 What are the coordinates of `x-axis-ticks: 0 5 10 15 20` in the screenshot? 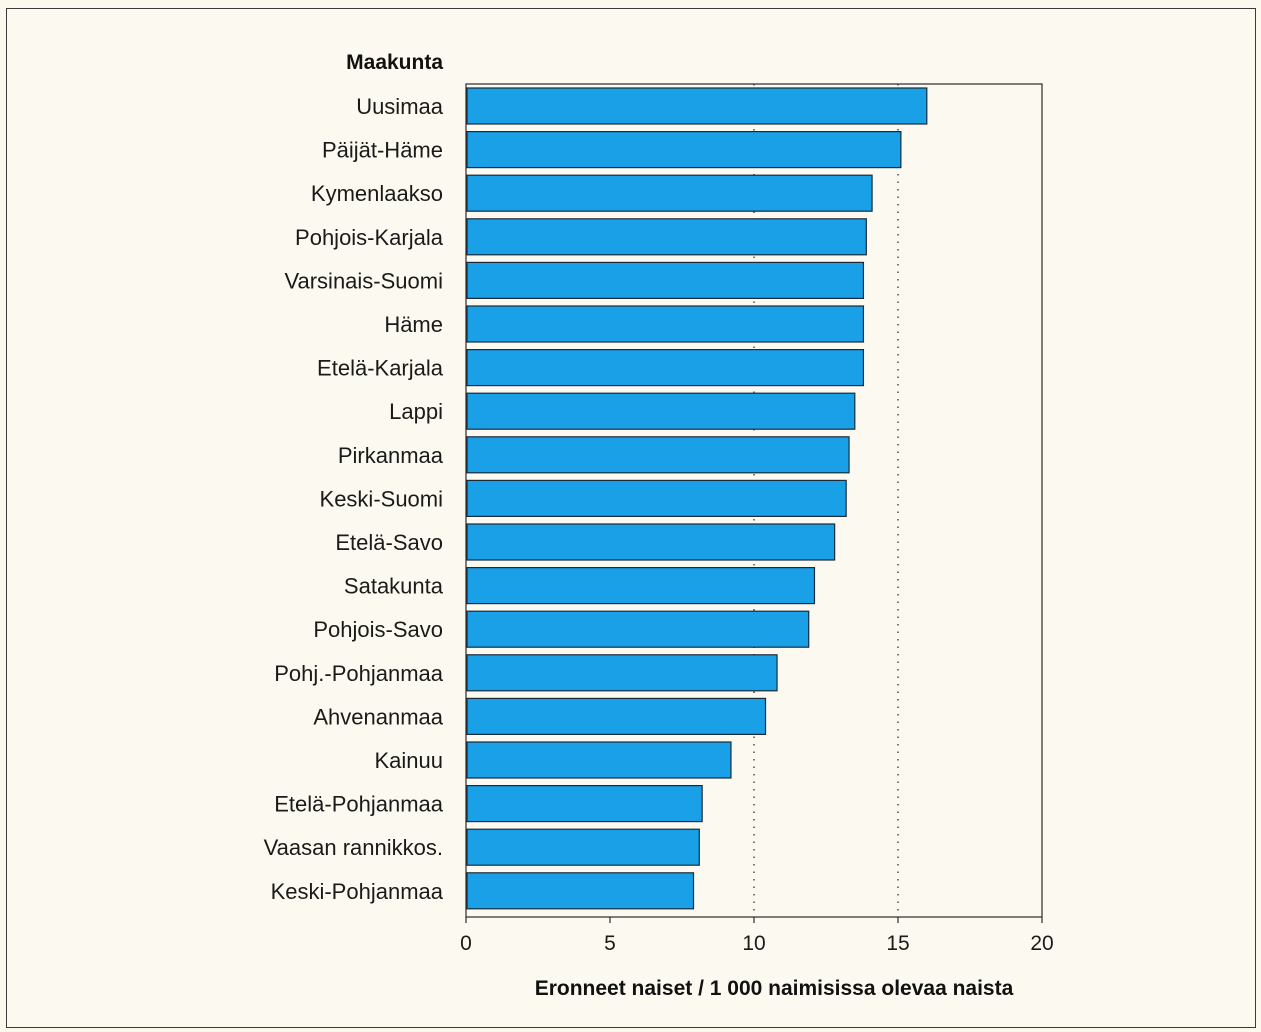 It's located at (757, 936).